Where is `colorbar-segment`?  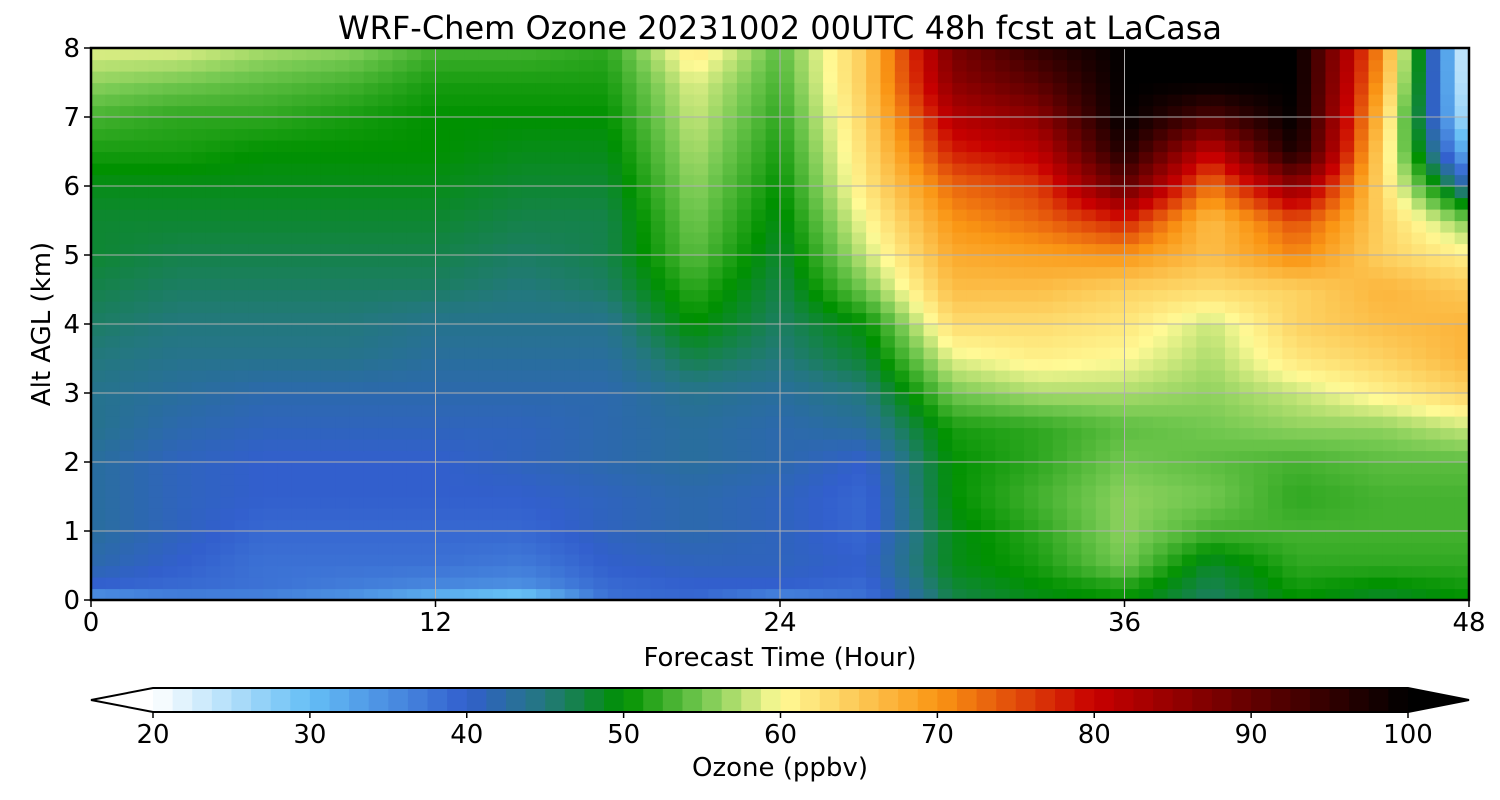 colorbar-segment is located at coordinates (1026, 700).